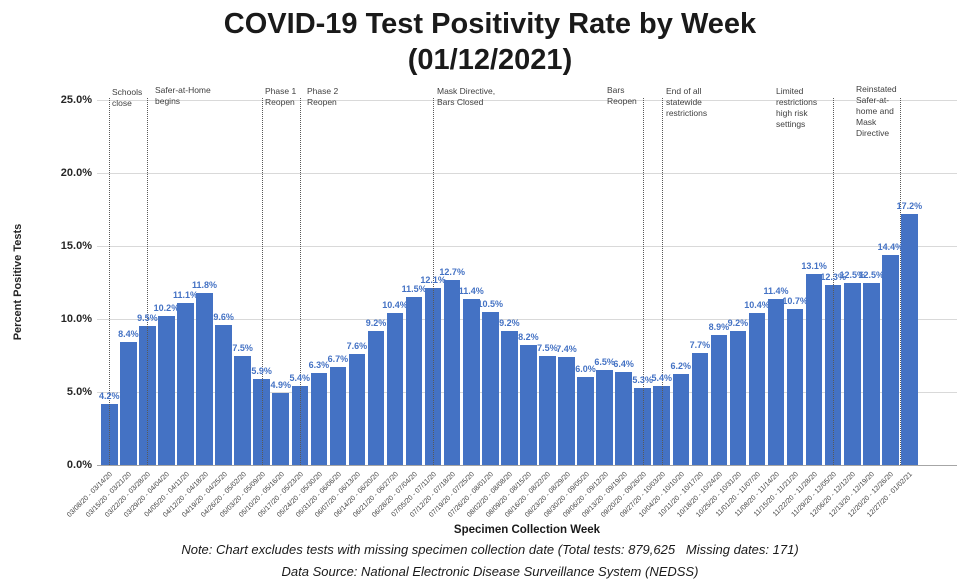 The height and width of the screenshot is (587, 980). What do you see at coordinates (490, 60) in the screenshot?
I see `chart-subtitle: (01/12/2021)` at bounding box center [490, 60].